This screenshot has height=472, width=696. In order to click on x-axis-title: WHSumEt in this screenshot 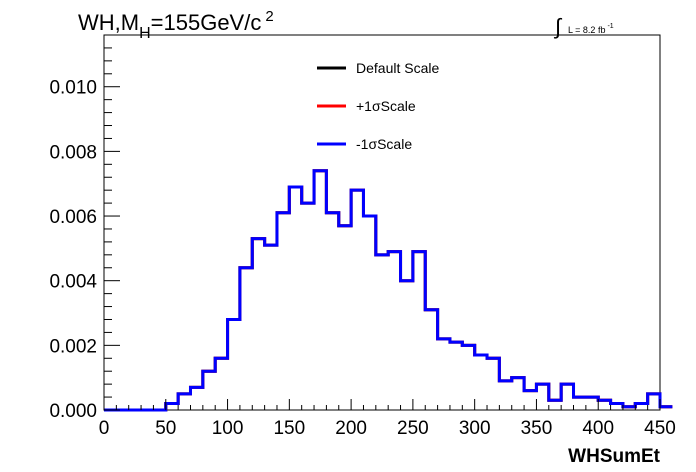, I will do `click(614, 456)`.